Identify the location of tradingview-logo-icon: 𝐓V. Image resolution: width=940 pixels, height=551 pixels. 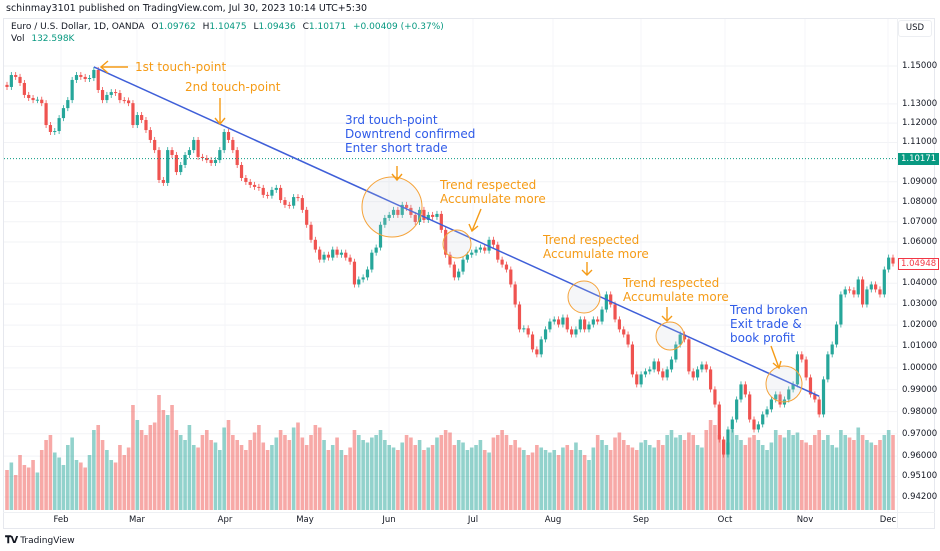
(11, 540).